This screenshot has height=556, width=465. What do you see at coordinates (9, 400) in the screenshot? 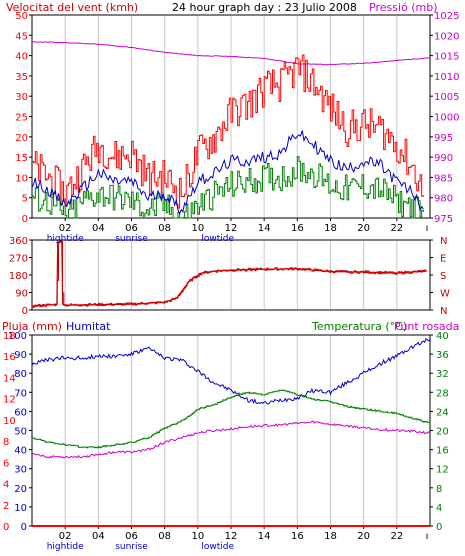
I see `rain-ytick-label: 12` at bounding box center [9, 400].